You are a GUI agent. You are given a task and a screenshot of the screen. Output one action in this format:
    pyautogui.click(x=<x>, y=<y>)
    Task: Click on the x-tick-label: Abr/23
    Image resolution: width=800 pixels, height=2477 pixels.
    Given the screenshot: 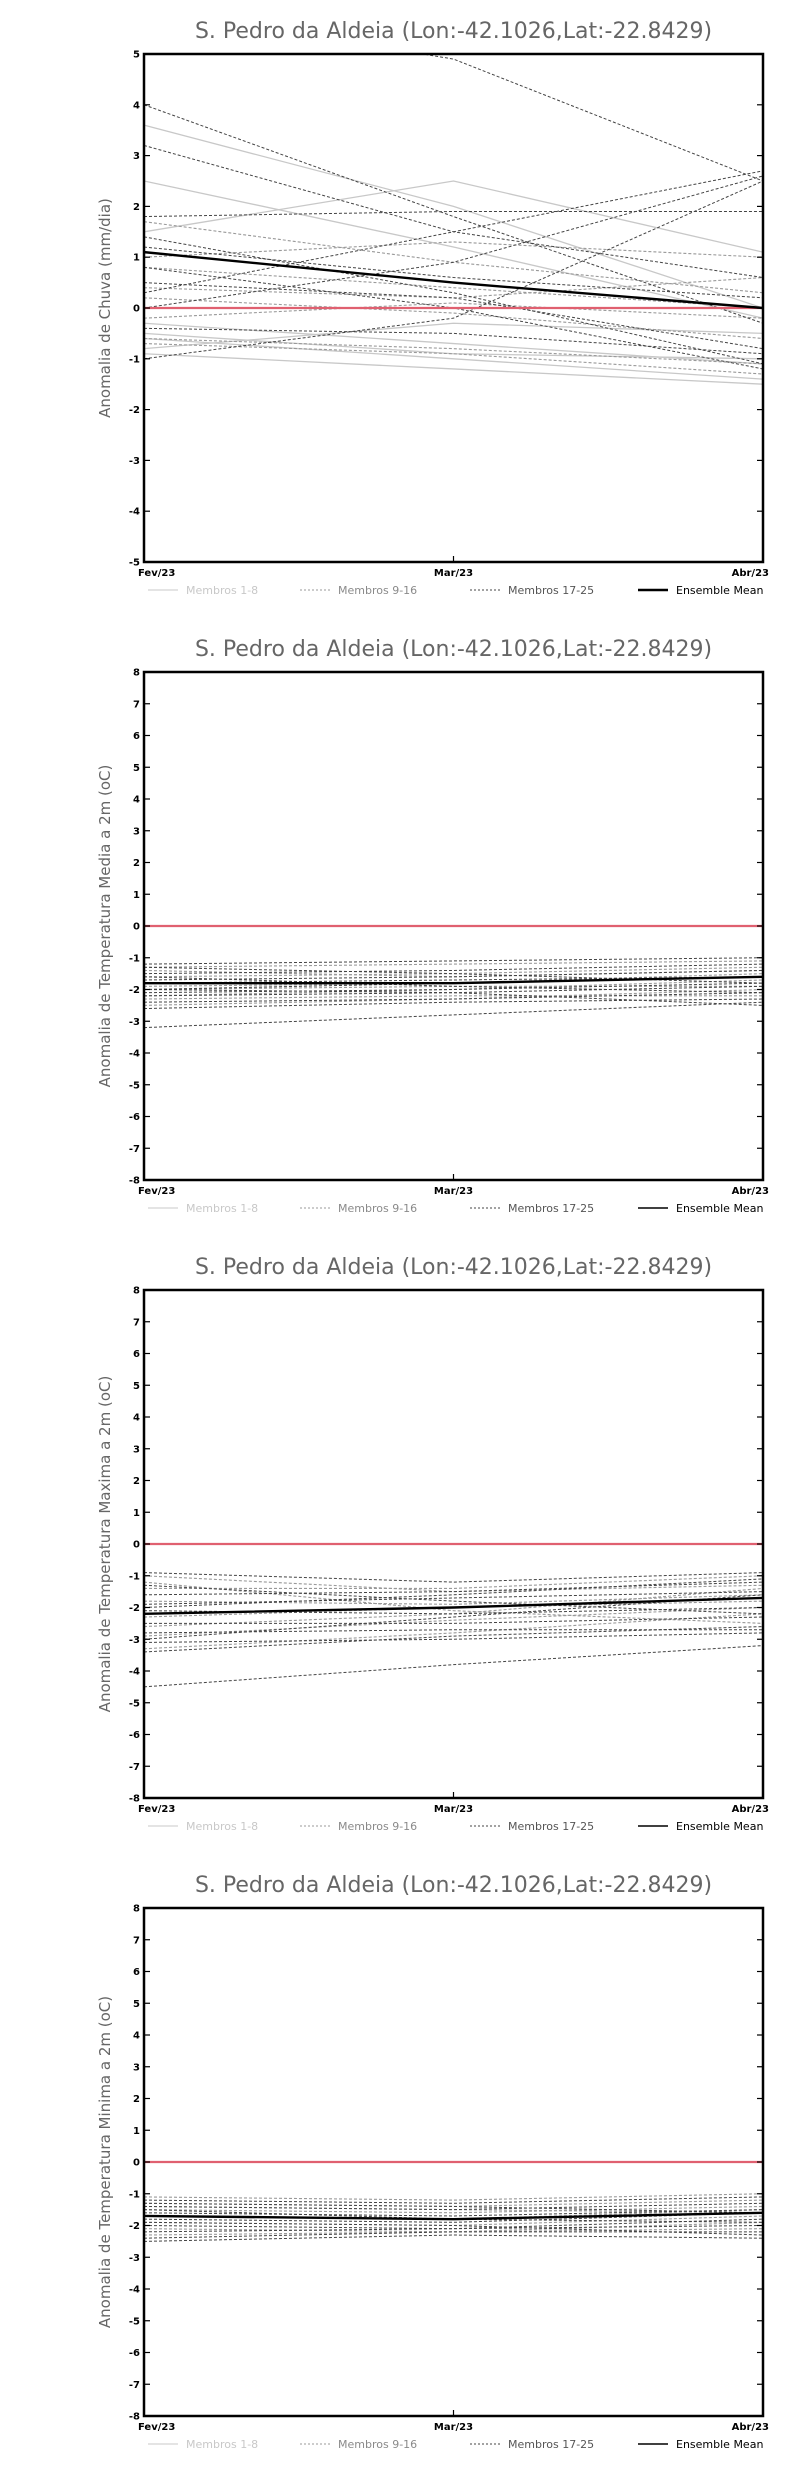 What is the action you would take?
    pyautogui.click(x=750, y=1809)
    